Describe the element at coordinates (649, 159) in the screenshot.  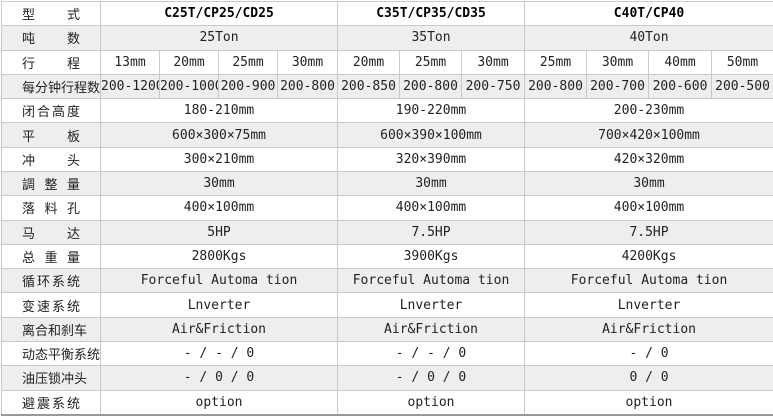
I see `spec-cell: 420×320mm` at that location.